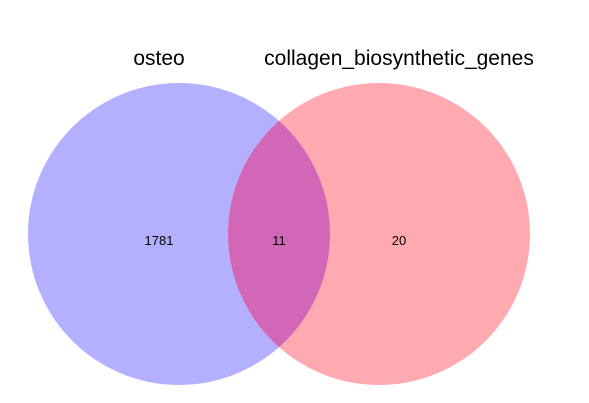 Image resolution: width=589 pixels, height=403 pixels. Describe the element at coordinates (159, 240) in the screenshot. I see `count-only-osteo: 1781` at that location.